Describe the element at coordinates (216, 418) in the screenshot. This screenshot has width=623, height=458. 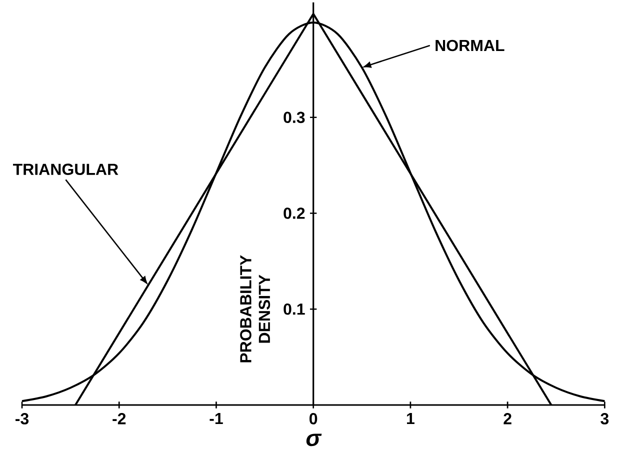
I see `x-tick-label: -1` at that location.